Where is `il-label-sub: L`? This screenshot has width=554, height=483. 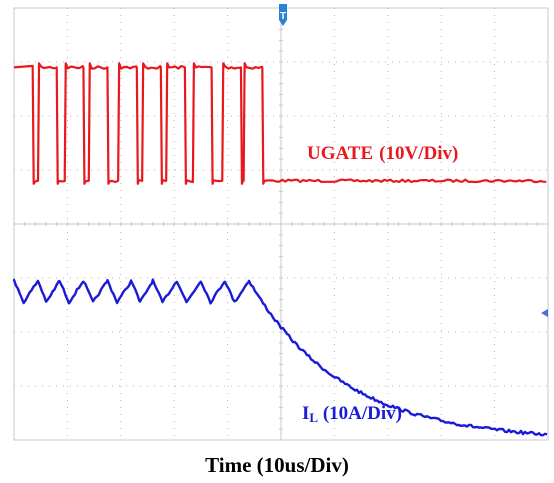 il-label-sub: L is located at coordinates (313, 417).